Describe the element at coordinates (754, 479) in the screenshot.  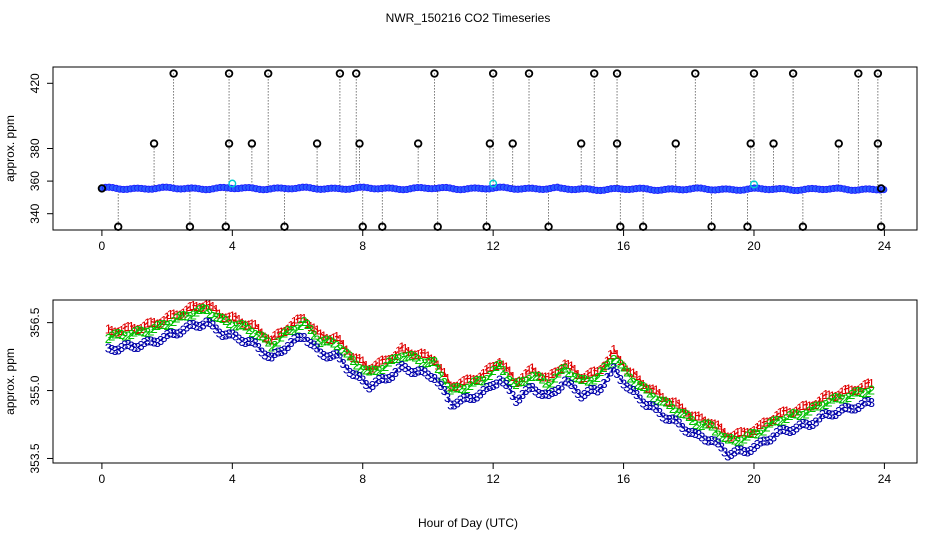
I see `bottom-panel-xtick-label: 20` at that location.